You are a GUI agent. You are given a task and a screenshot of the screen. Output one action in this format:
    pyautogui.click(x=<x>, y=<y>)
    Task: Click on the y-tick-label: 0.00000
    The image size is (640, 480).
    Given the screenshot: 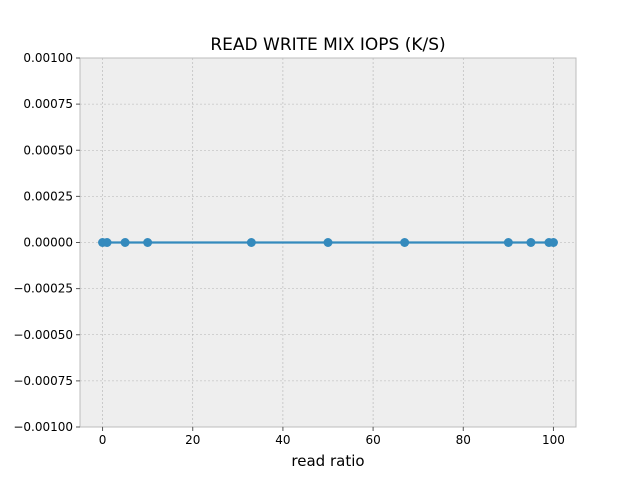 What is the action you would take?
    pyautogui.click(x=48, y=243)
    